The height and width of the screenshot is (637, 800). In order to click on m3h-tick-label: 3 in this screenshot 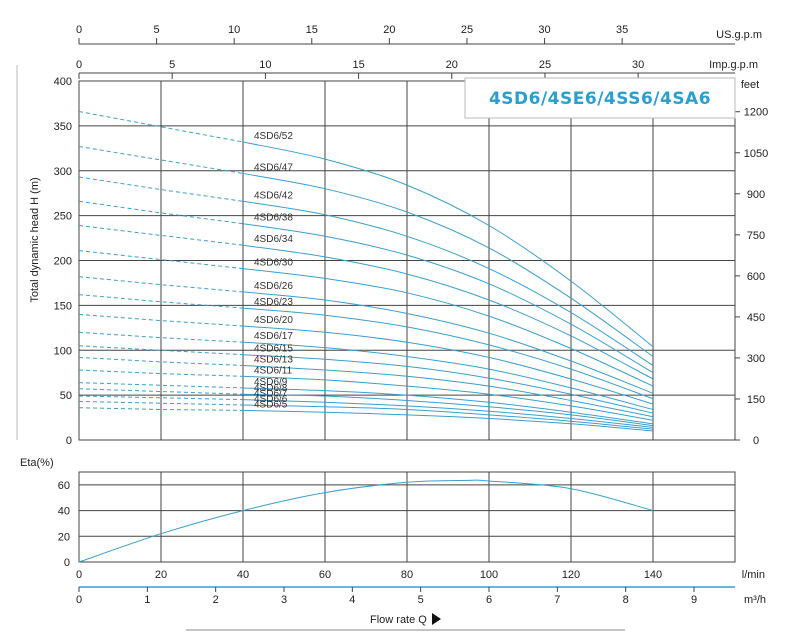, I will do `click(284, 600)`.